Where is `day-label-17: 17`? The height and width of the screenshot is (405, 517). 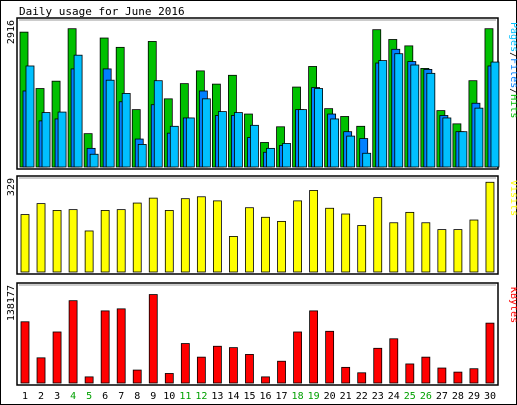 day-label-17: 17 is located at coordinates (282, 396).